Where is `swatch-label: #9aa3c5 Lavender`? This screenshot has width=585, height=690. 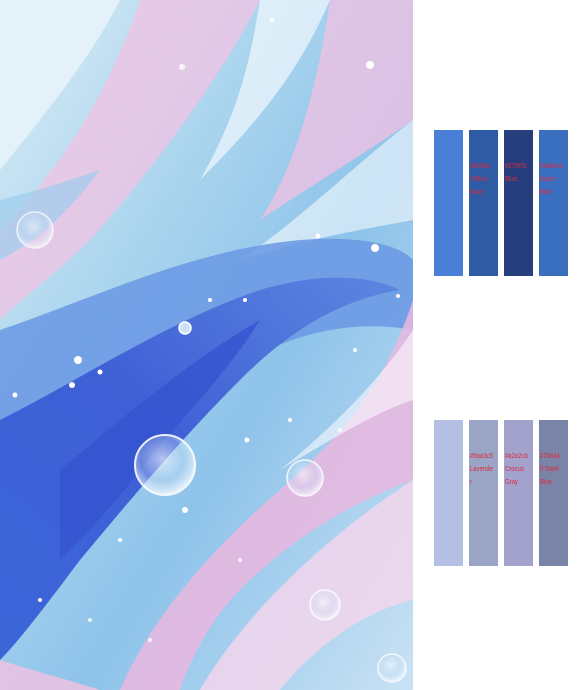
swatch-label: #9aa3c5 Lavender is located at coordinates (481, 469).